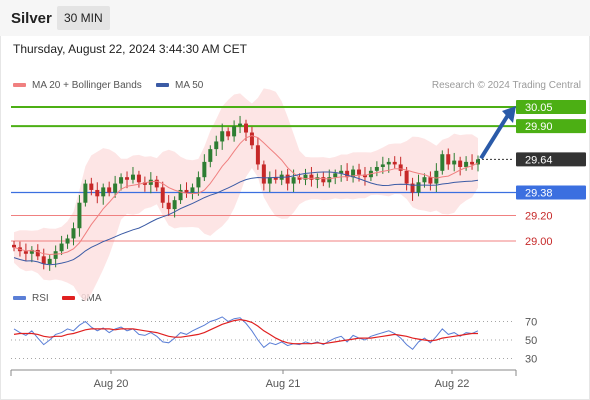 Image resolution: width=590 pixels, height=400 pixels. I want to click on legend-bollinger-swatch, so click(19, 85).